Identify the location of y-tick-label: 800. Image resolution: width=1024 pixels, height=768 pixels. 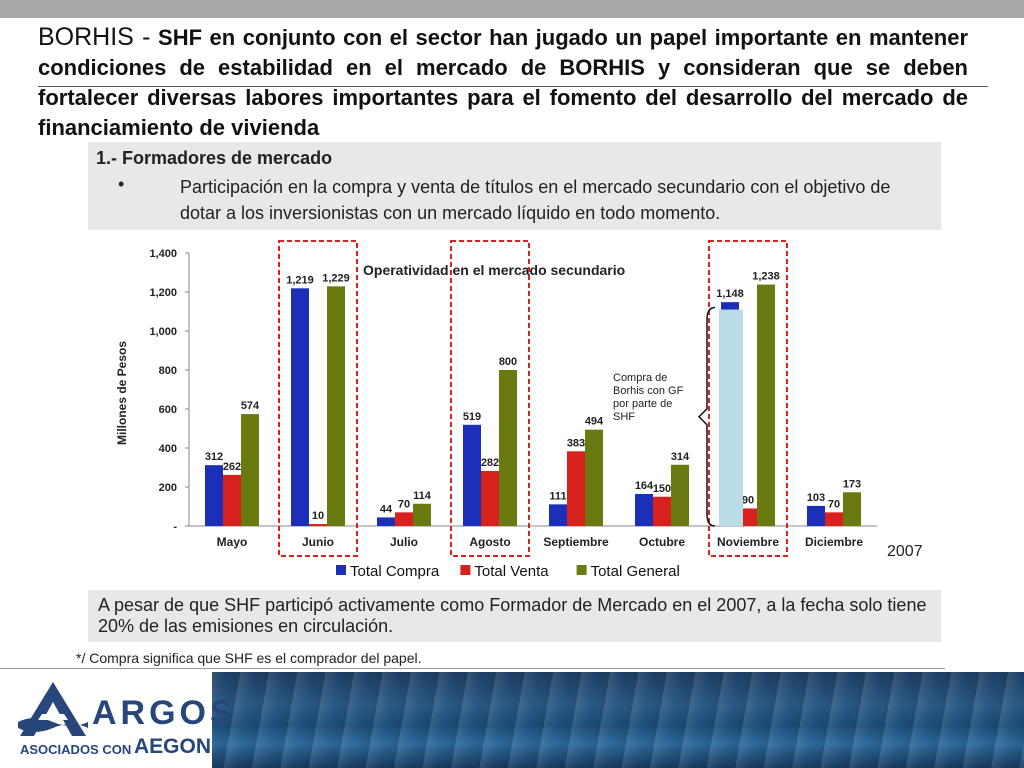
(168, 371).